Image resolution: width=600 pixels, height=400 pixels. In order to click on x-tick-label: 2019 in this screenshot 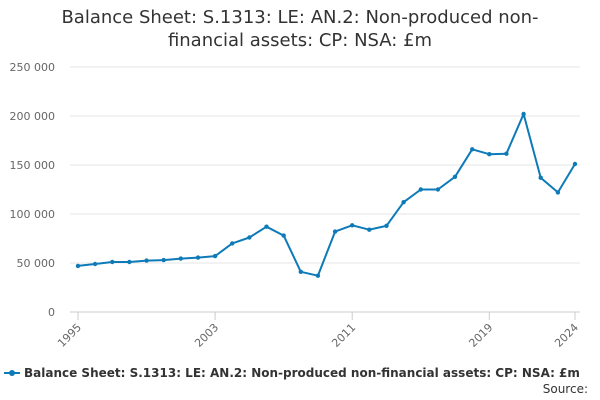, I will do `click(480, 335)`.